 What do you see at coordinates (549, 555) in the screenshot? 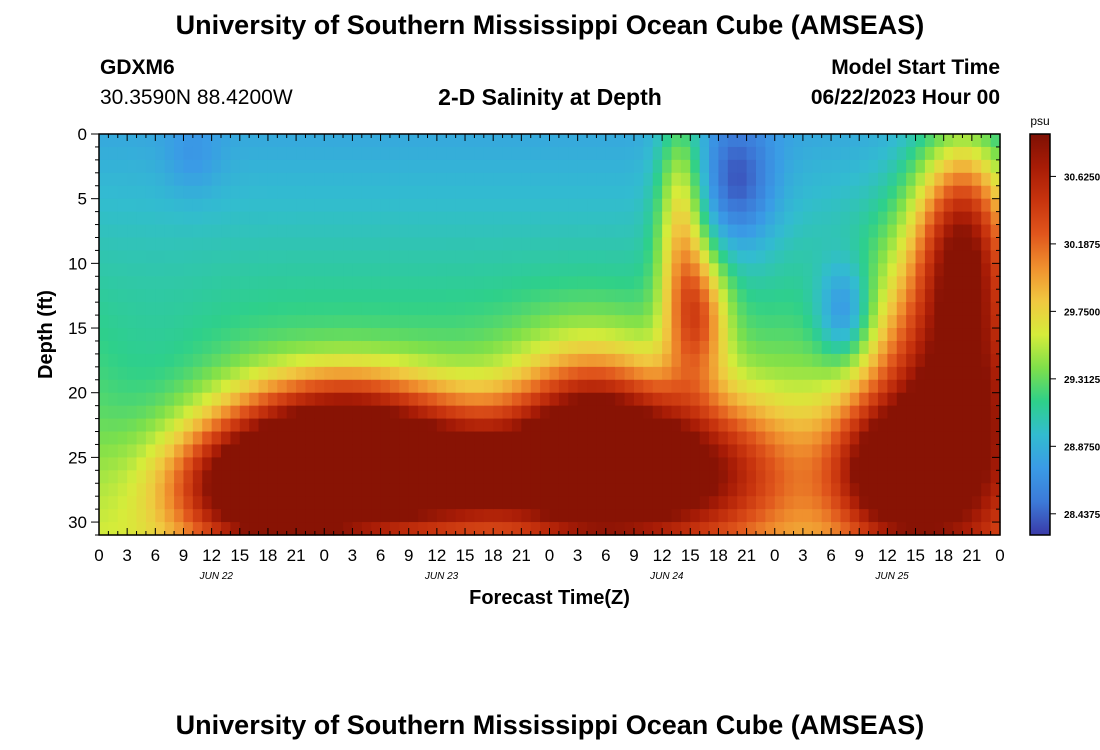
I see `x-tick-label: 0` at bounding box center [549, 555].